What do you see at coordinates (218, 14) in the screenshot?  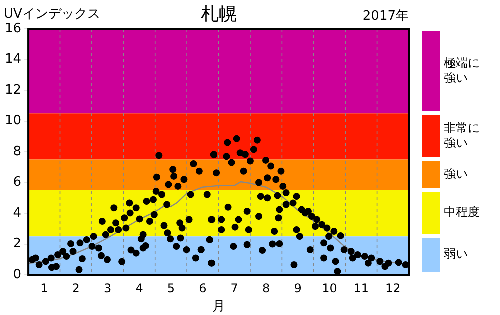 I see `chart-title: 札幌` at bounding box center [218, 14].